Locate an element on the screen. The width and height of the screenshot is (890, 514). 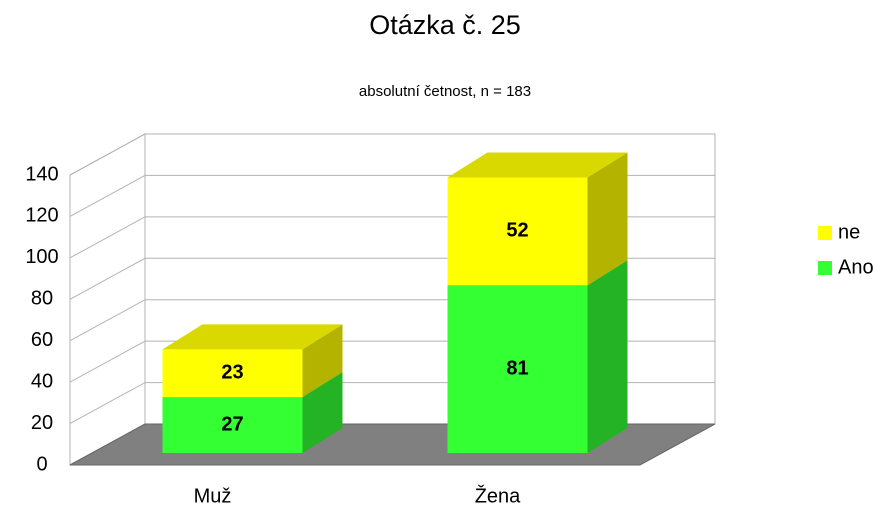
y-tick-label: 40 is located at coordinates (42, 381).